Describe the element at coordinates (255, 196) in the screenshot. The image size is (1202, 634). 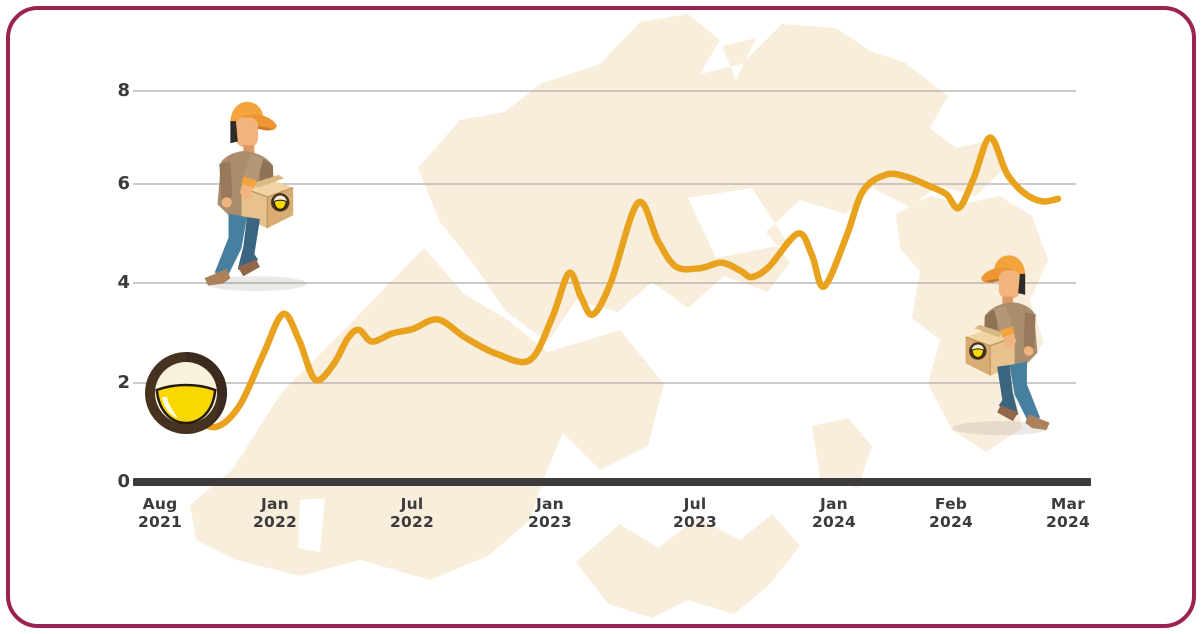
I see `delivery-worker-left` at that location.